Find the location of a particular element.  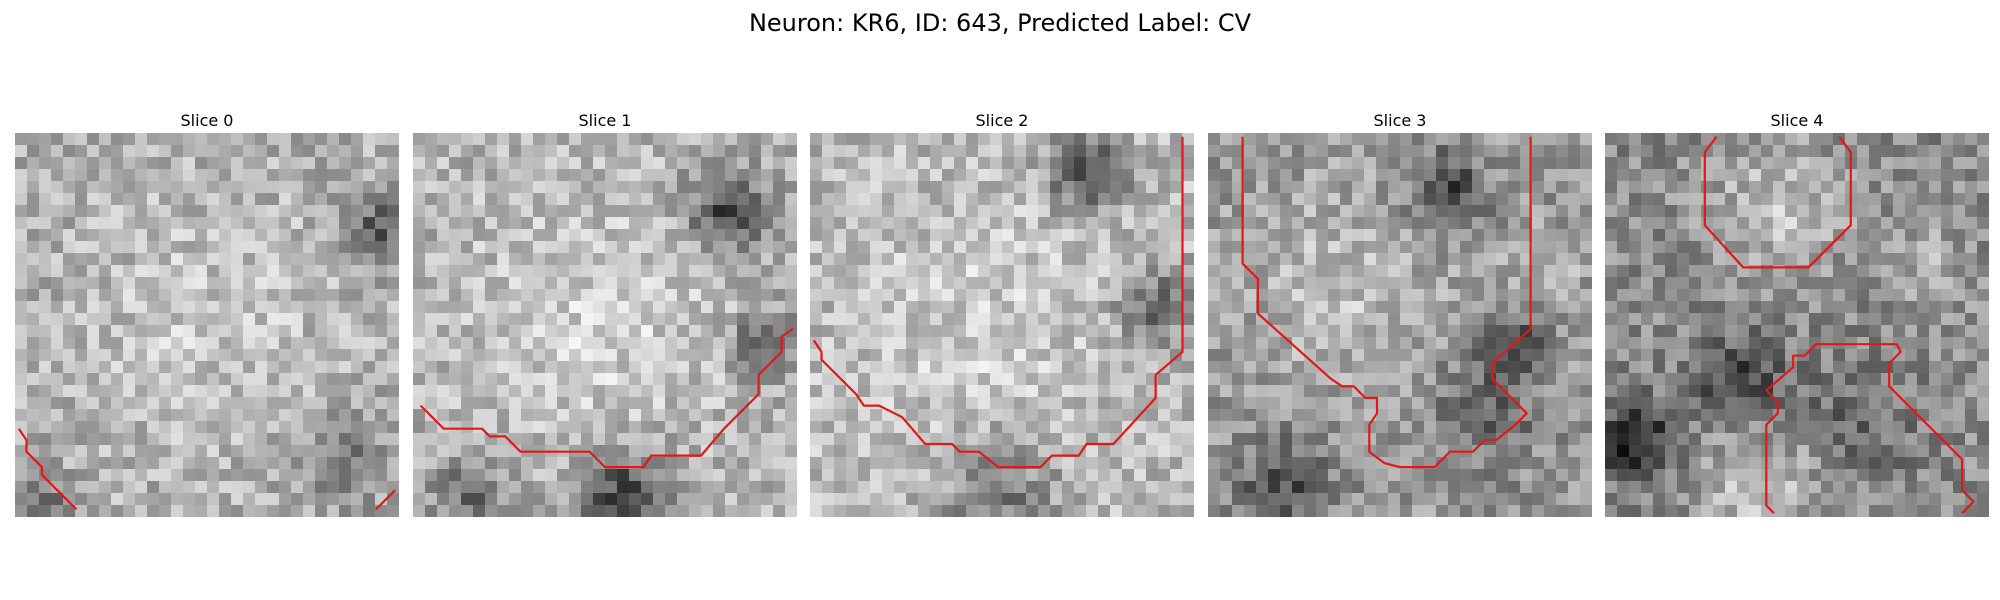

slice-panel-0: Slice 0 is located at coordinates (207, 314).